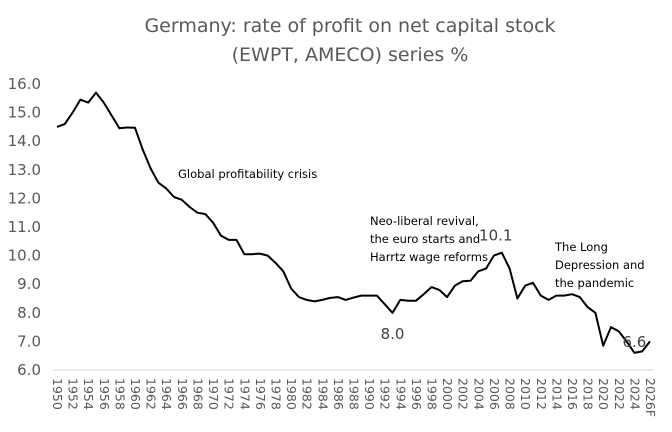 This screenshot has width=672, height=432. I want to click on data-point-2010, so click(525, 285).